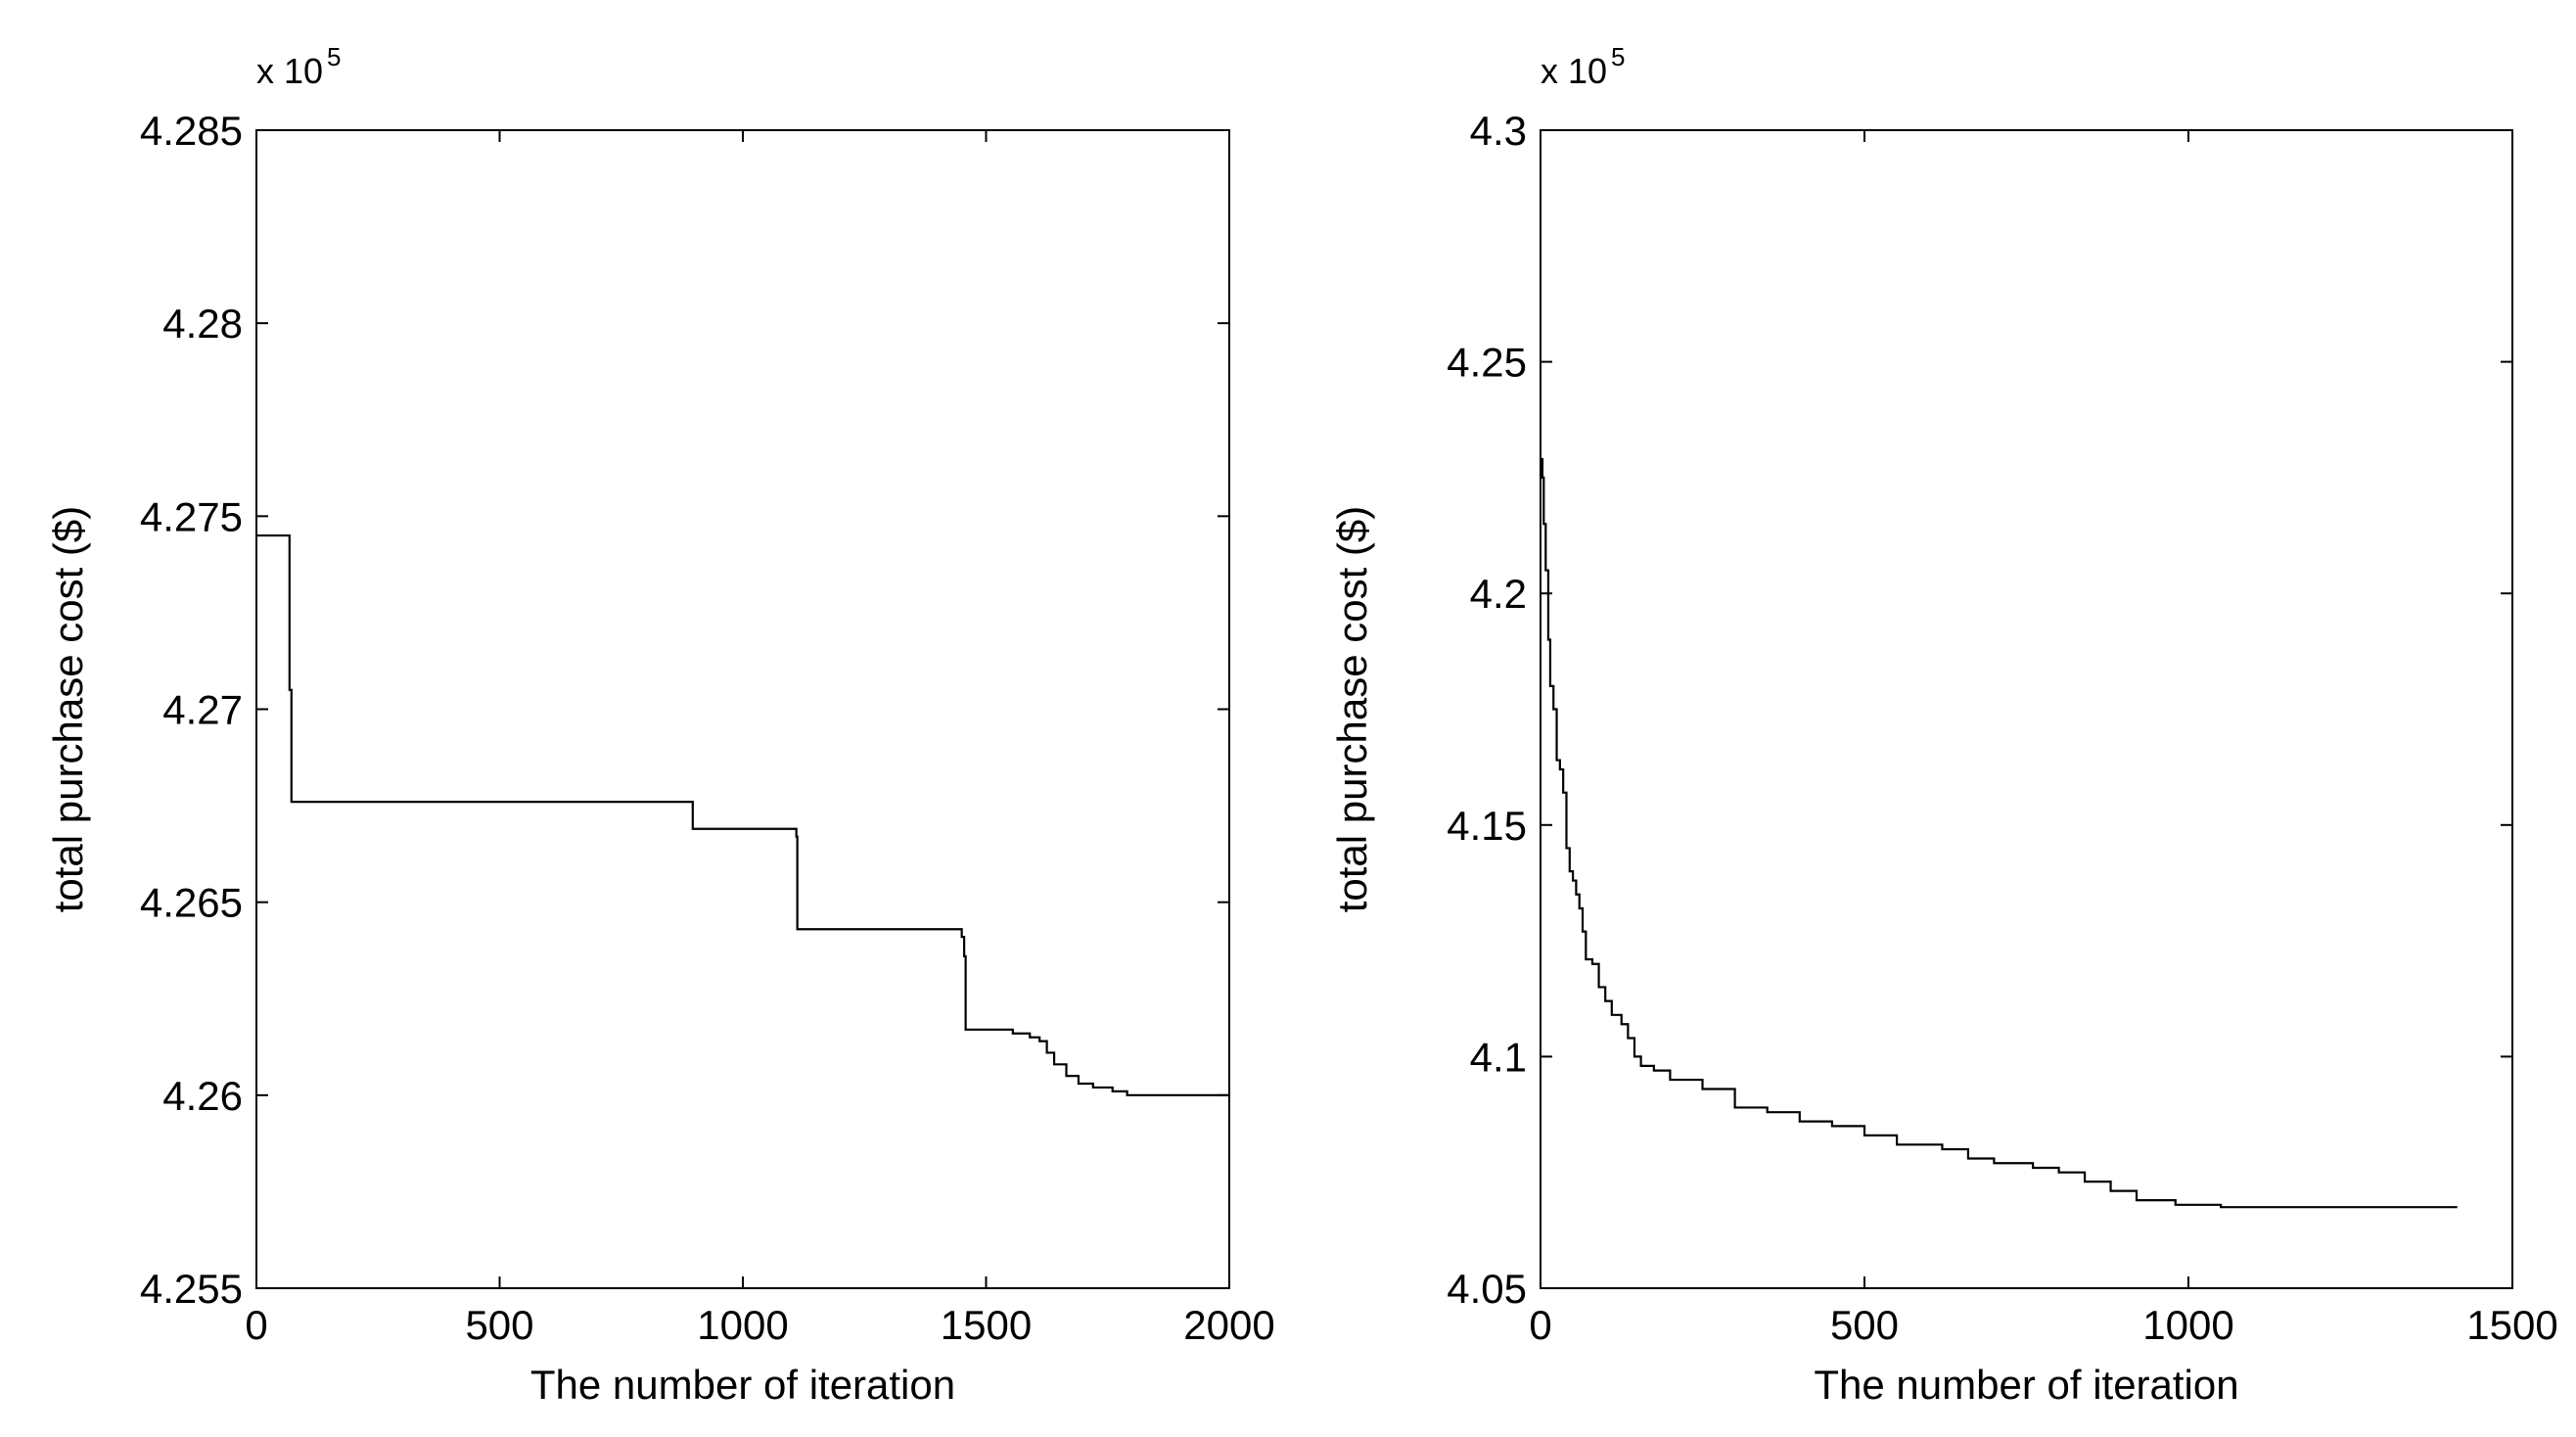  What do you see at coordinates (1487, 826) in the screenshot?
I see `y-tick-label: 4.15` at bounding box center [1487, 826].